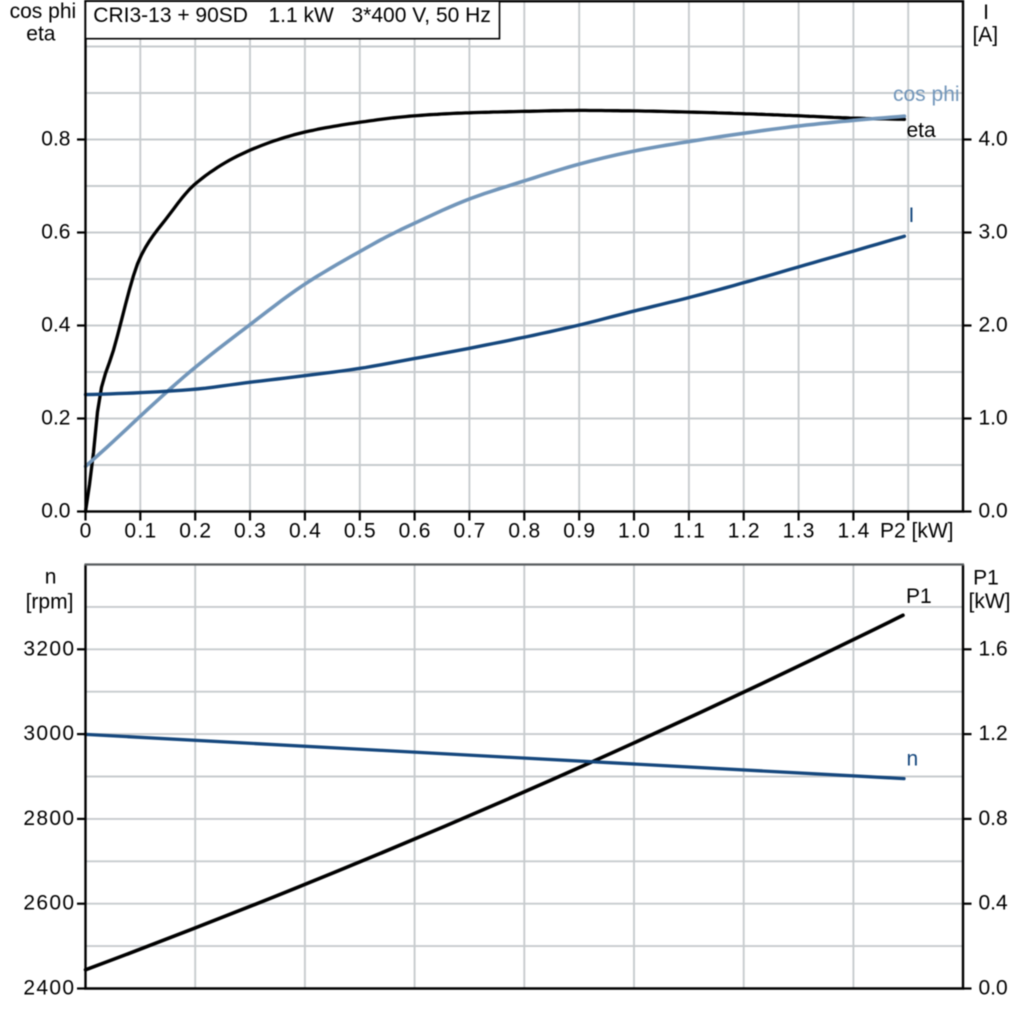 The image size is (1024, 1024). I want to click on svg-text: 0.7, so click(470, 531).